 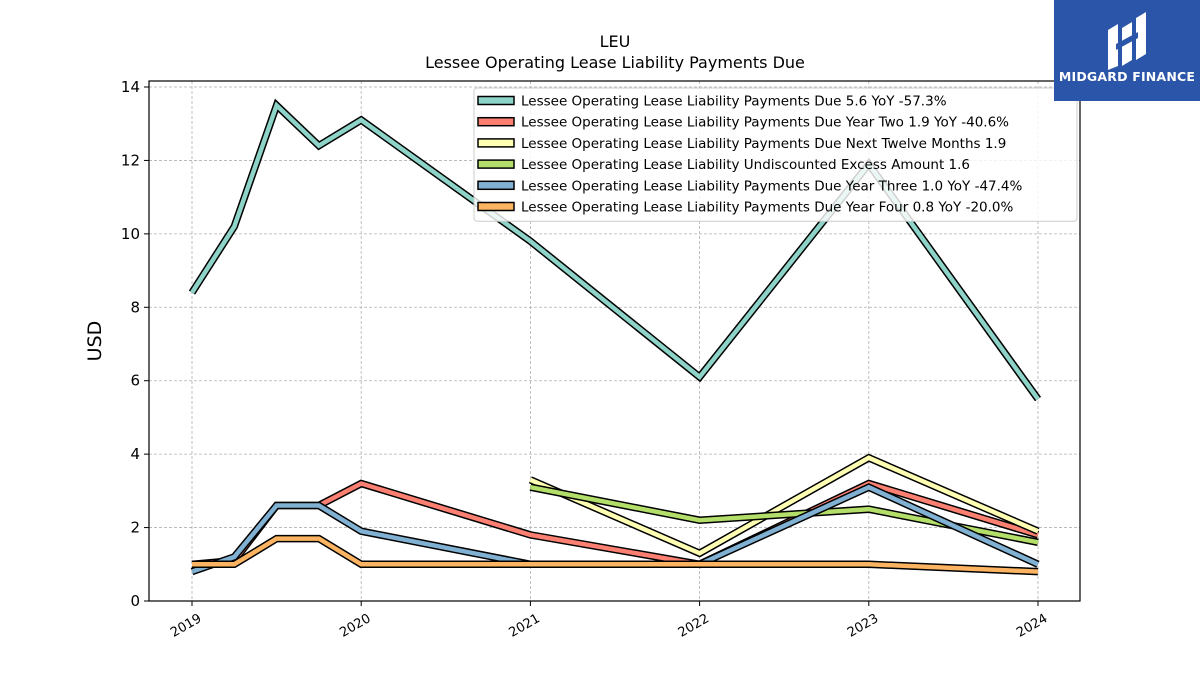 What do you see at coordinates (609, 621) in the screenshot?
I see `x-axis: 2019 2020 2021 2022 2023 2024` at bounding box center [609, 621].